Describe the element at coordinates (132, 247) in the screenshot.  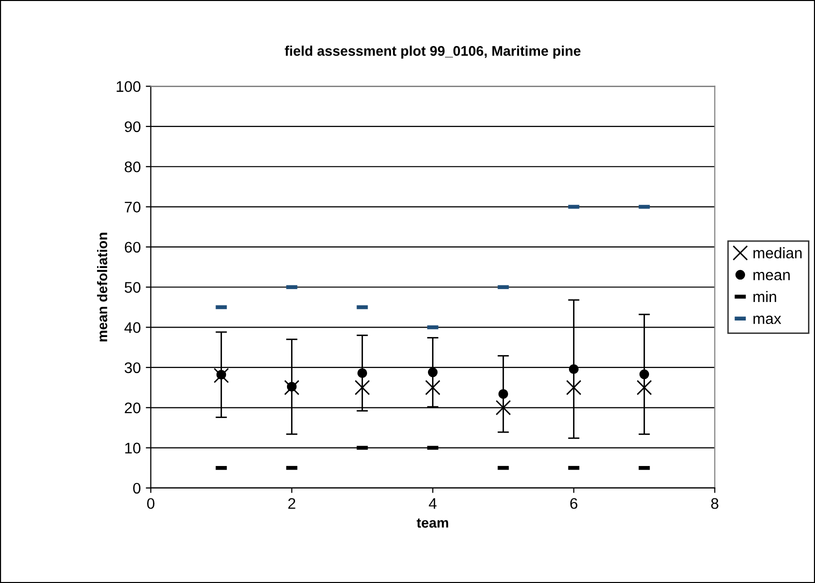
I see `y-tick-label: 60` at that location.